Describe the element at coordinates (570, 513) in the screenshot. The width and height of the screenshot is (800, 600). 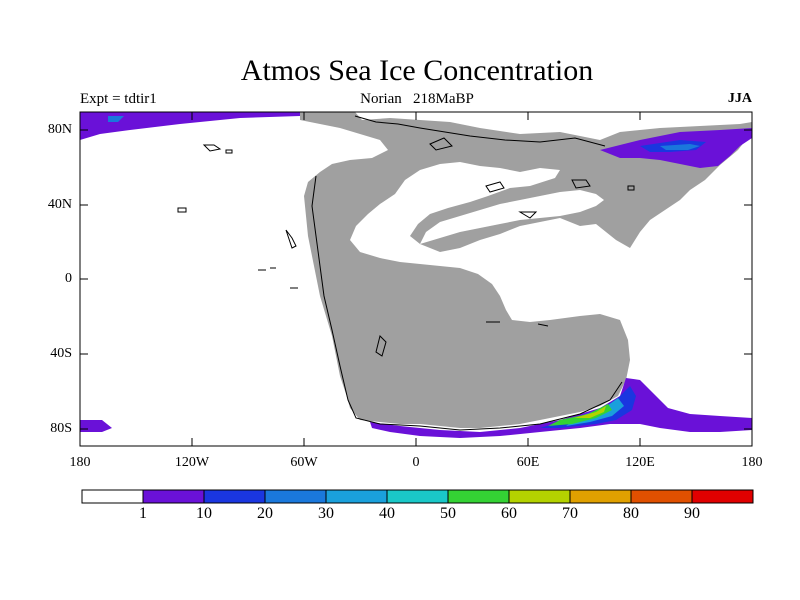
I see `colorbar-label: 70` at that location.